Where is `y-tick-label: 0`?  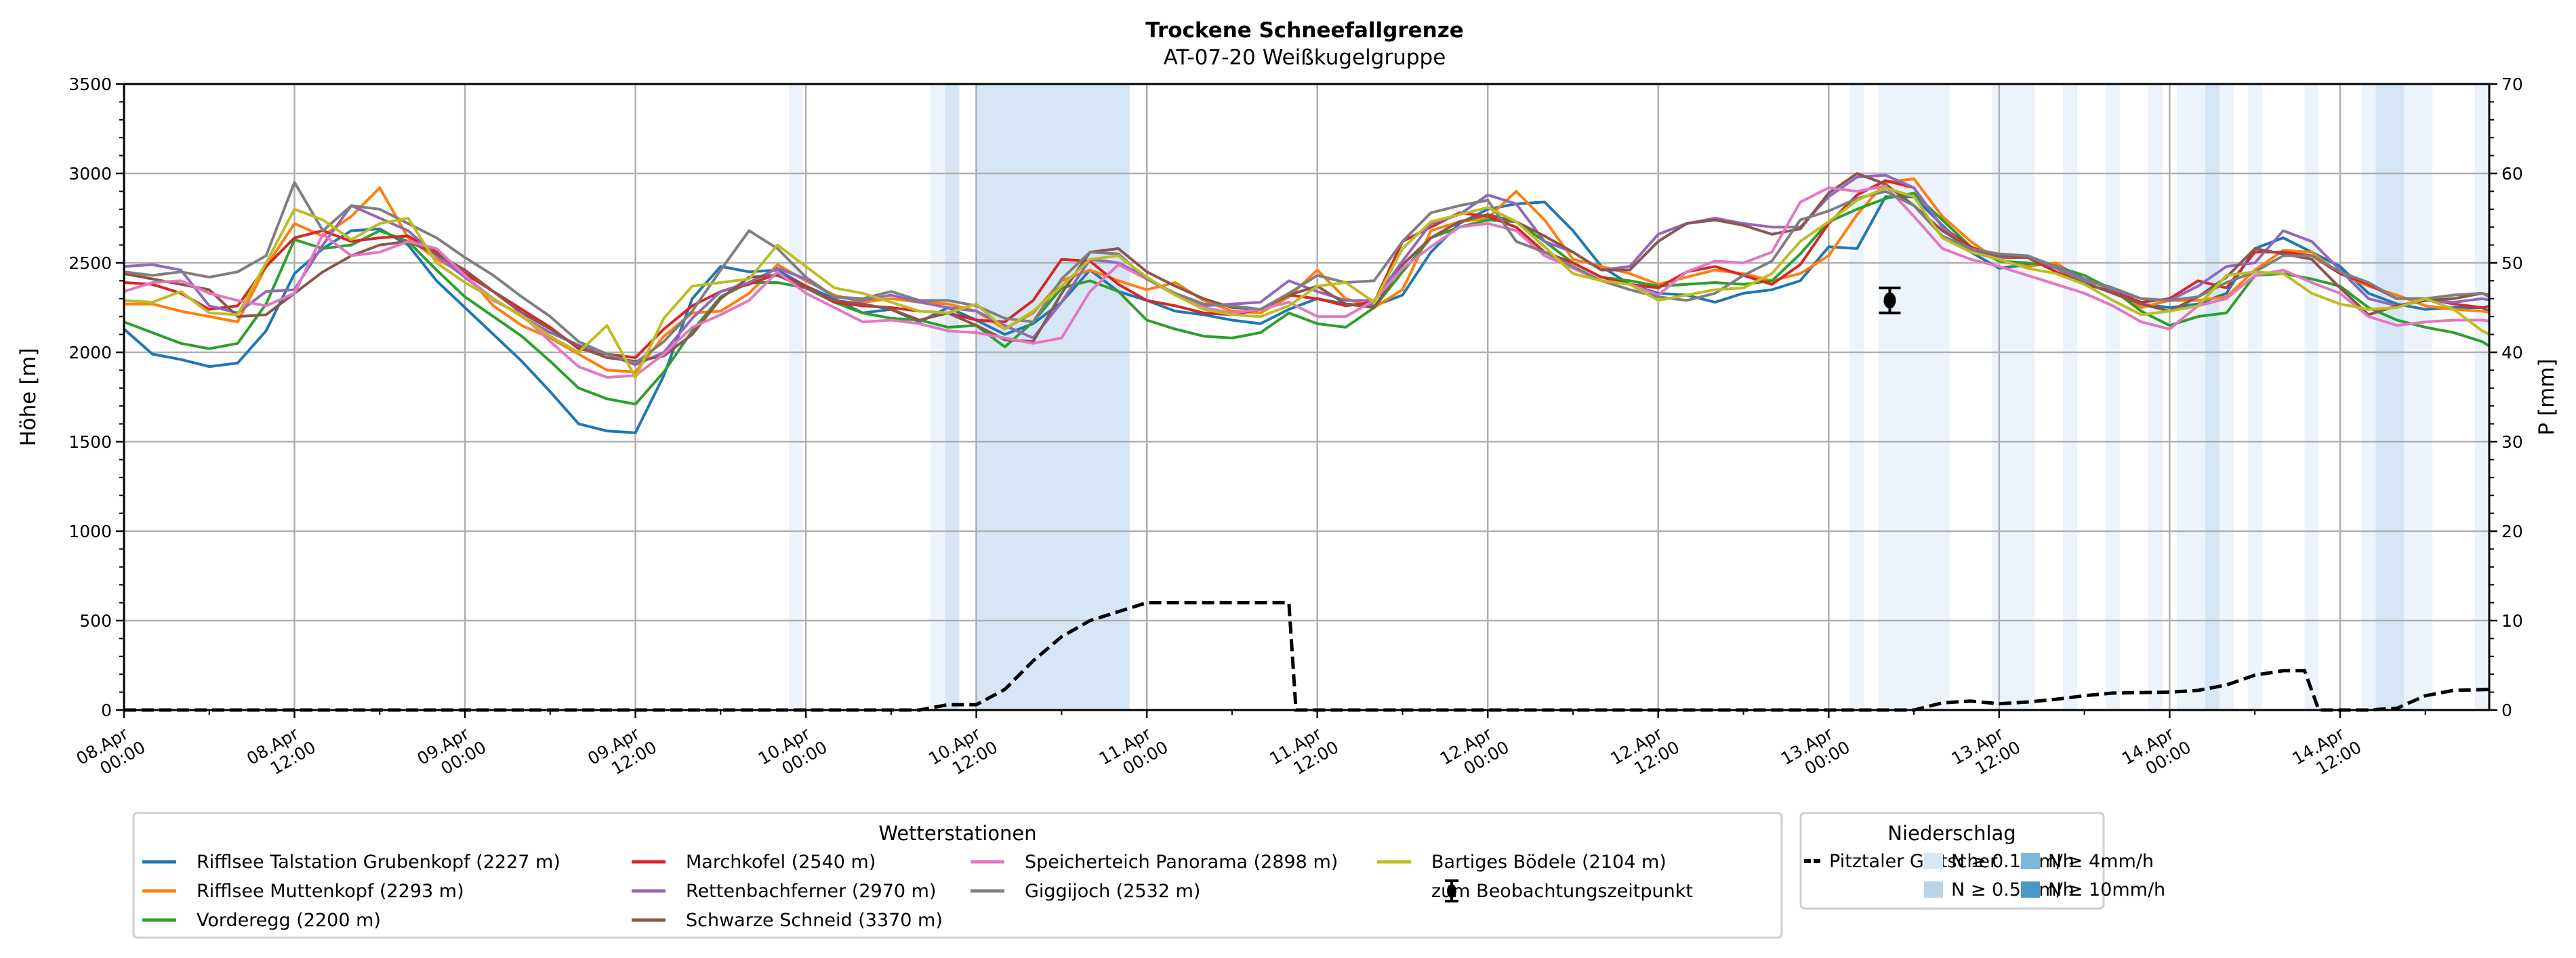
y-tick-label: 0 is located at coordinates (107, 710).